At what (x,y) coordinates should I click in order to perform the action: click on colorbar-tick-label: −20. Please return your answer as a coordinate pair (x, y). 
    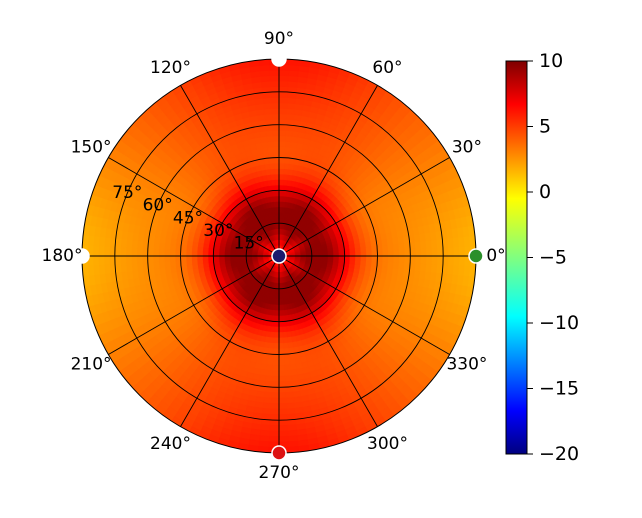
    Looking at the image, I should click on (559, 454).